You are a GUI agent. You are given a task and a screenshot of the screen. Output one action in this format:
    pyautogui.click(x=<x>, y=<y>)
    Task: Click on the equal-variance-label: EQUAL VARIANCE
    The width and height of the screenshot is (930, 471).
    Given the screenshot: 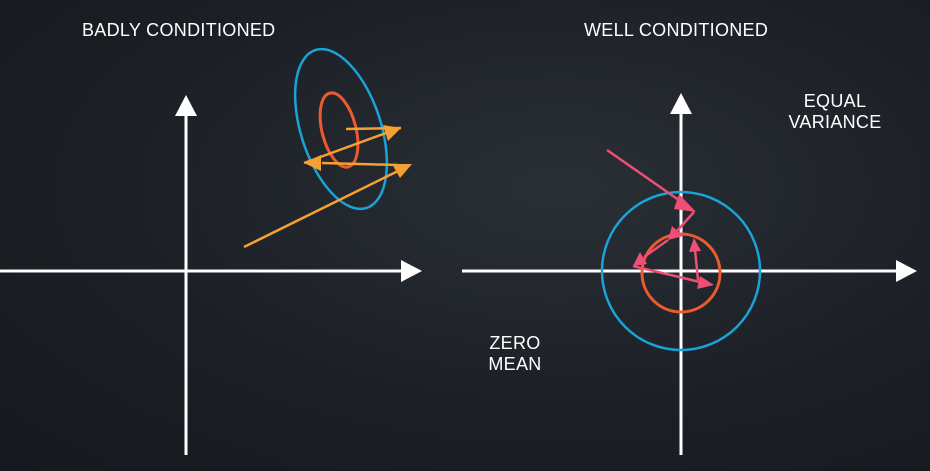 What is the action you would take?
    pyautogui.click(x=835, y=111)
    